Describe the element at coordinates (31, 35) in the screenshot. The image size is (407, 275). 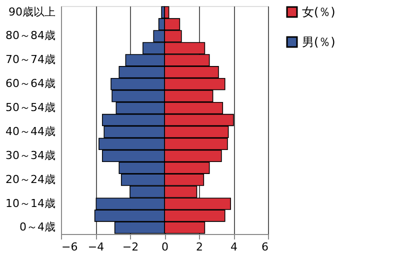
I see `y-tick-label: 80～84歳` at that location.